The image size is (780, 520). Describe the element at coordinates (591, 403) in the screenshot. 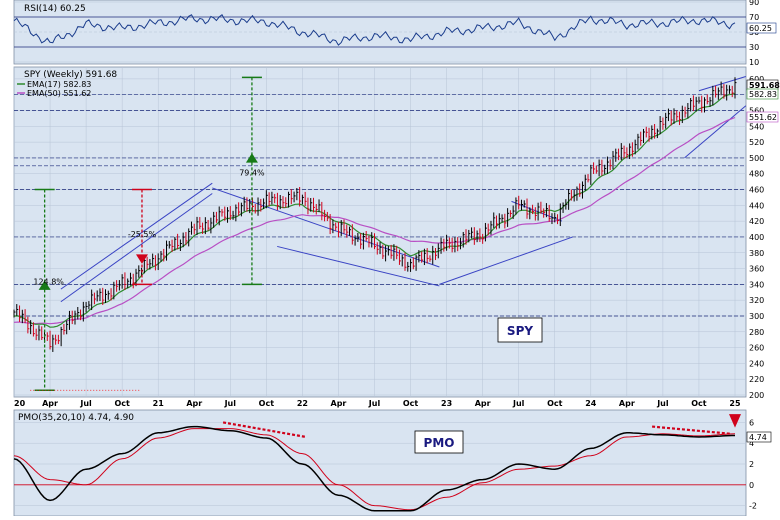

I see `x-tick-label: 24` at that location.